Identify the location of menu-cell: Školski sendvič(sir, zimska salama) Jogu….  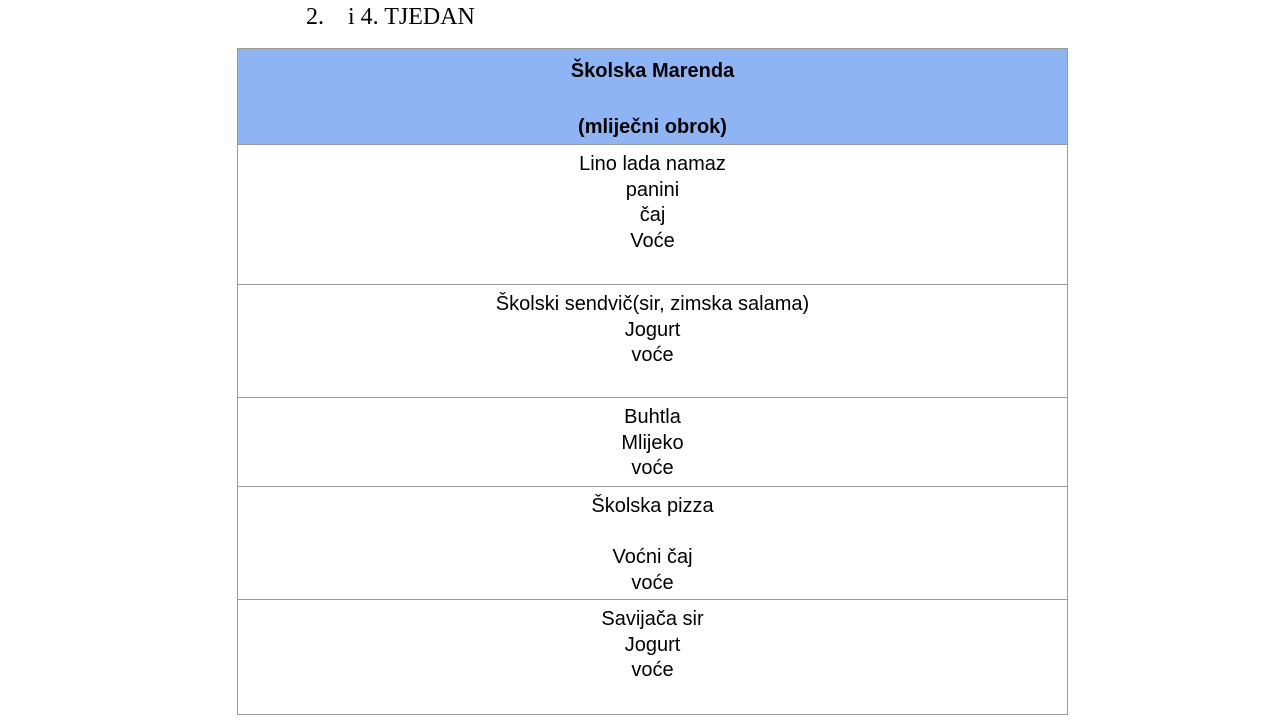
(652, 341).